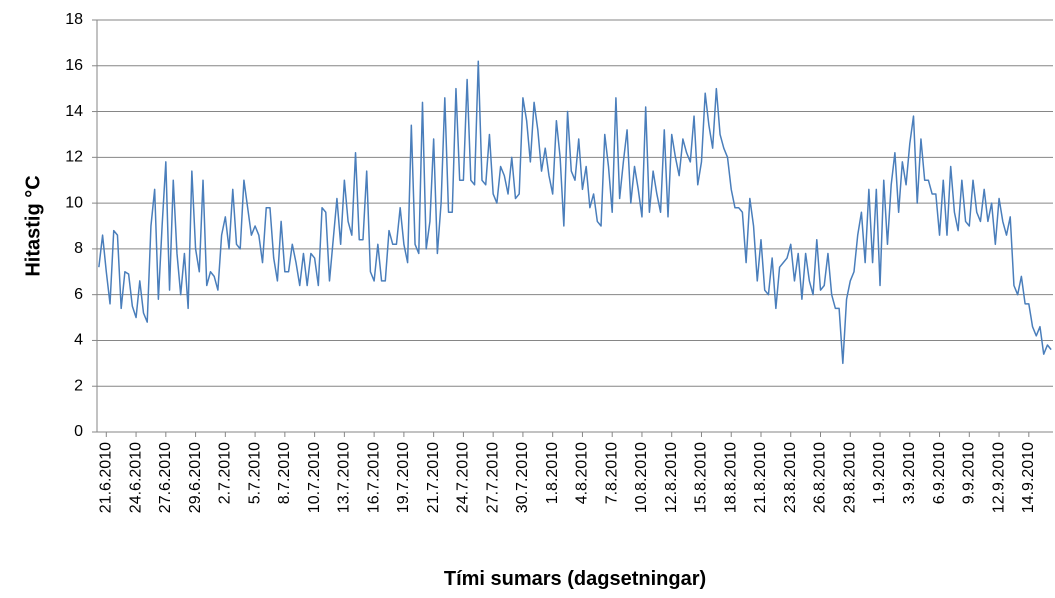 This screenshot has width=1055, height=598. What do you see at coordinates (582, 473) in the screenshot?
I see `x-tick-label: 4.8.2010` at bounding box center [582, 473].